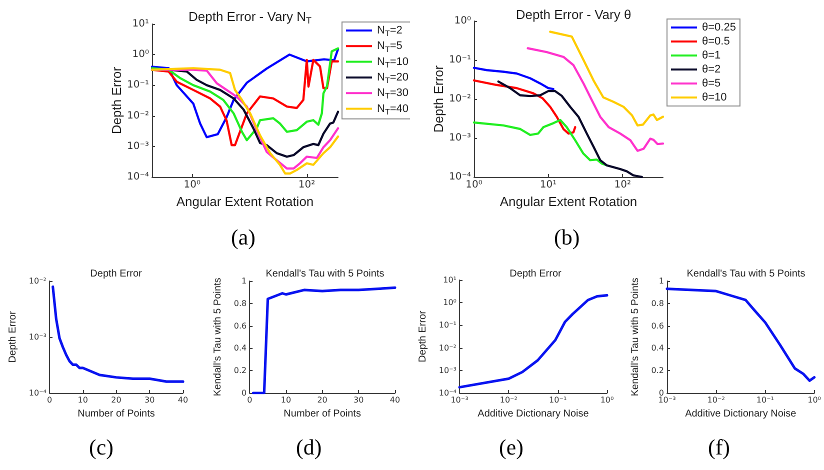  Describe the element at coordinates (574, 14) in the screenshot. I see `chart-title: Depth Error - Vary θ` at that location.